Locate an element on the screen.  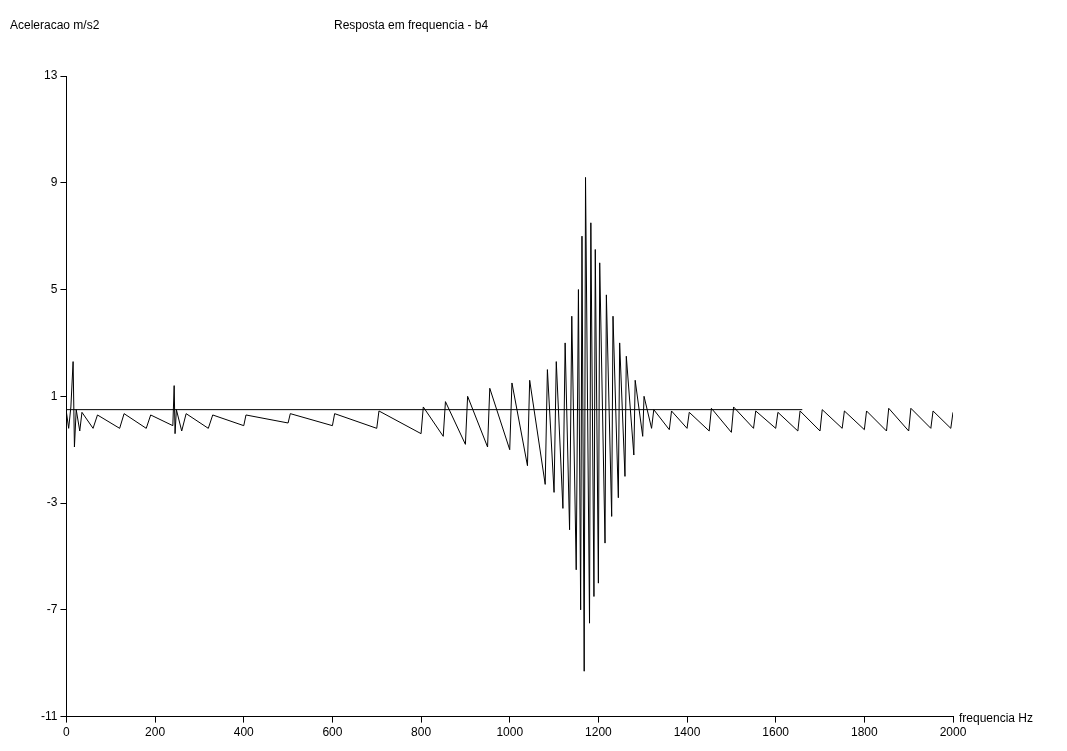
x-tick-label: 200 is located at coordinates (155, 732).